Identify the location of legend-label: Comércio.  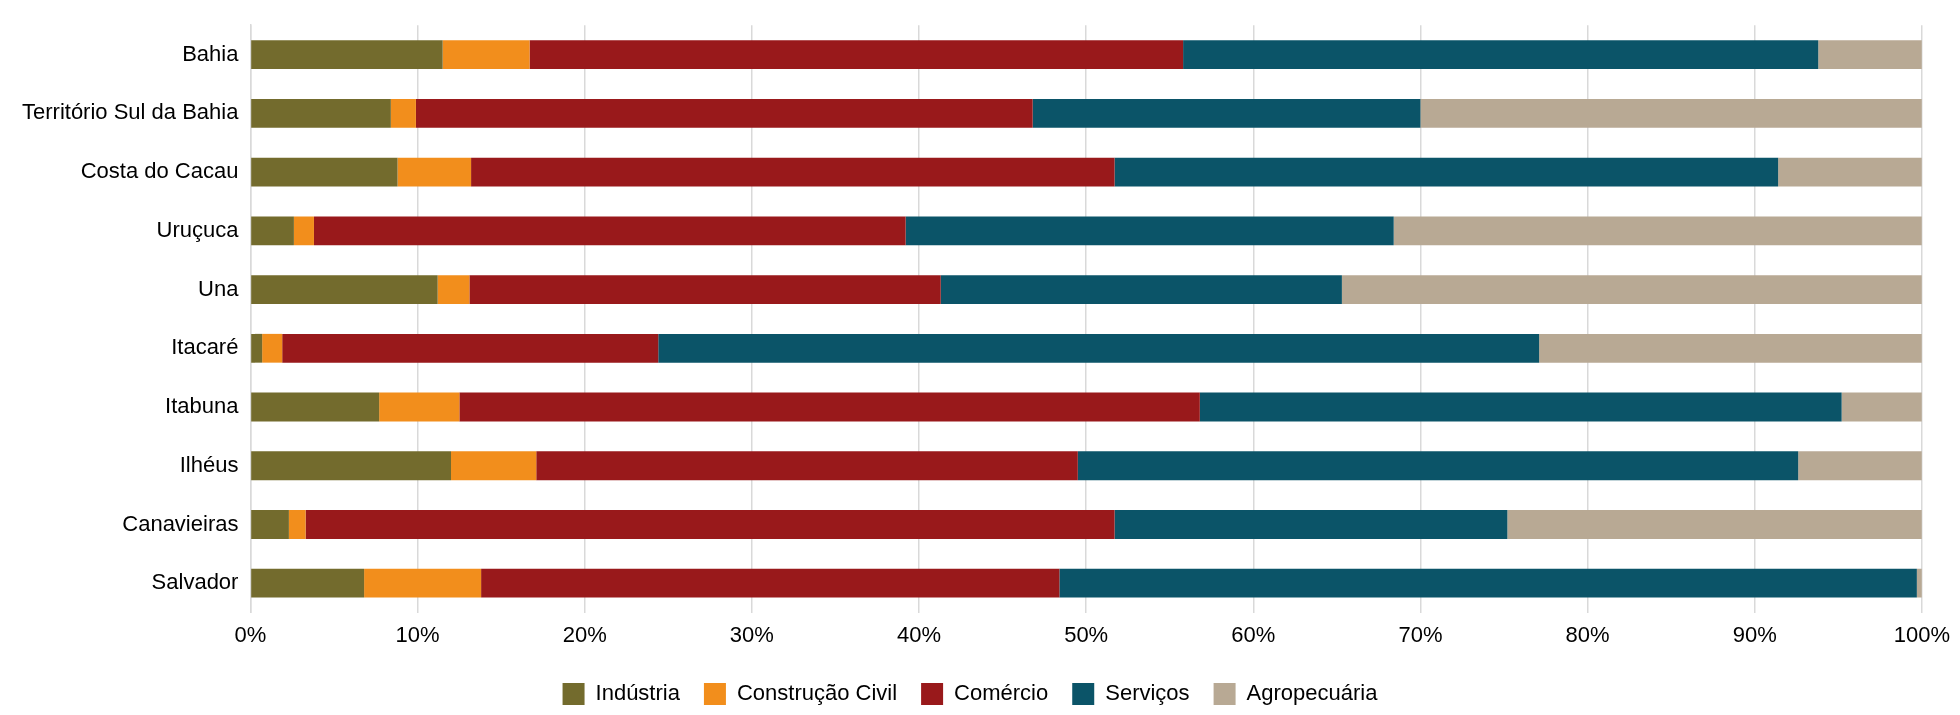
(1001, 693).